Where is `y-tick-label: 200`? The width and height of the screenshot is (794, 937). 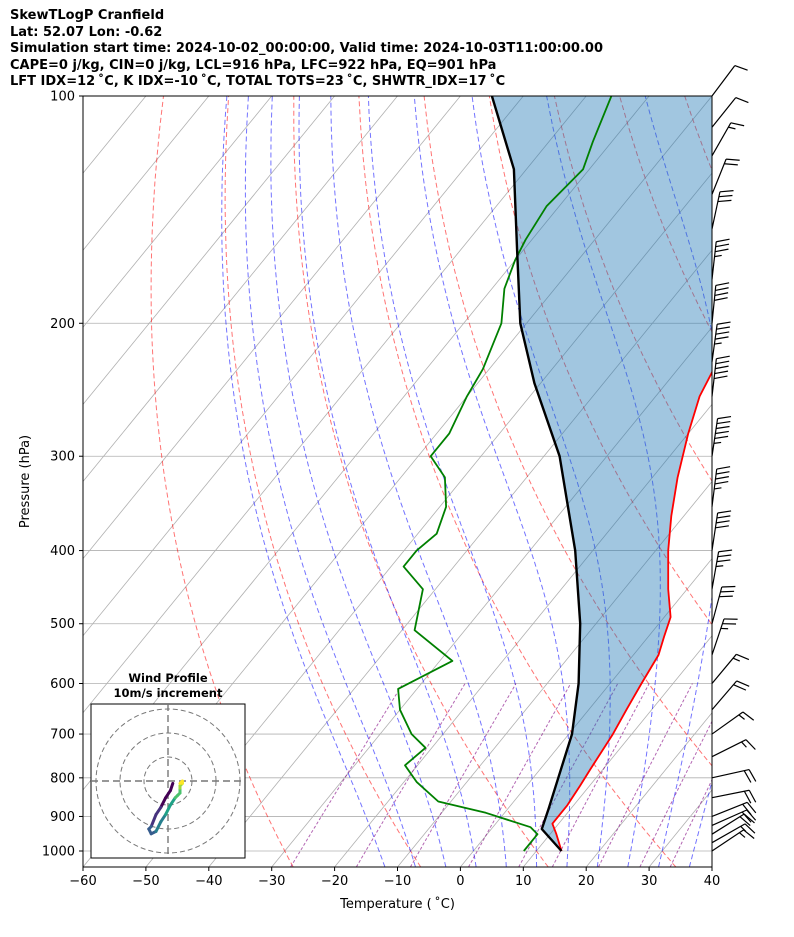
y-tick-label: 200 is located at coordinates (62, 324).